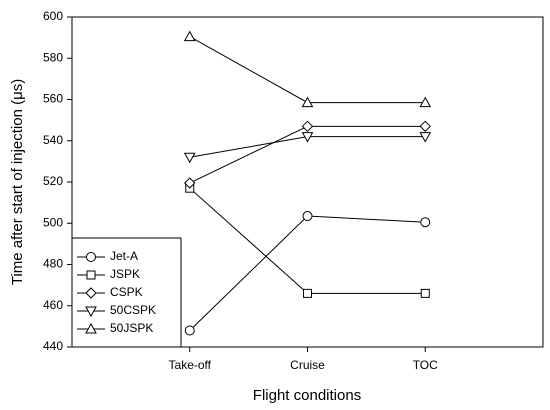 The height and width of the screenshot is (410, 550). What do you see at coordinates (133, 310) in the screenshot?
I see `legend-label: 50CSPK` at bounding box center [133, 310].